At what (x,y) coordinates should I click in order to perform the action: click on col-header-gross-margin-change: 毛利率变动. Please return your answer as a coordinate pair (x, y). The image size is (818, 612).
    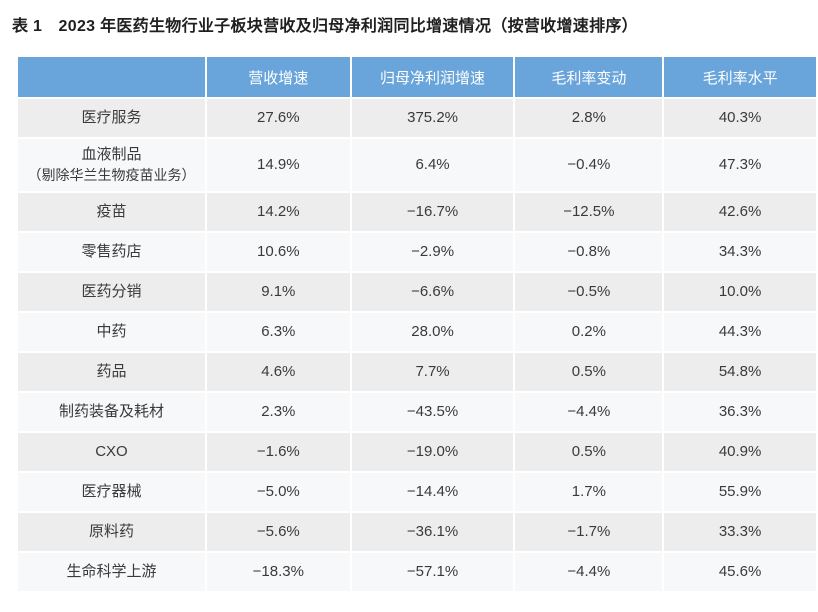
    Looking at the image, I should click on (589, 77).